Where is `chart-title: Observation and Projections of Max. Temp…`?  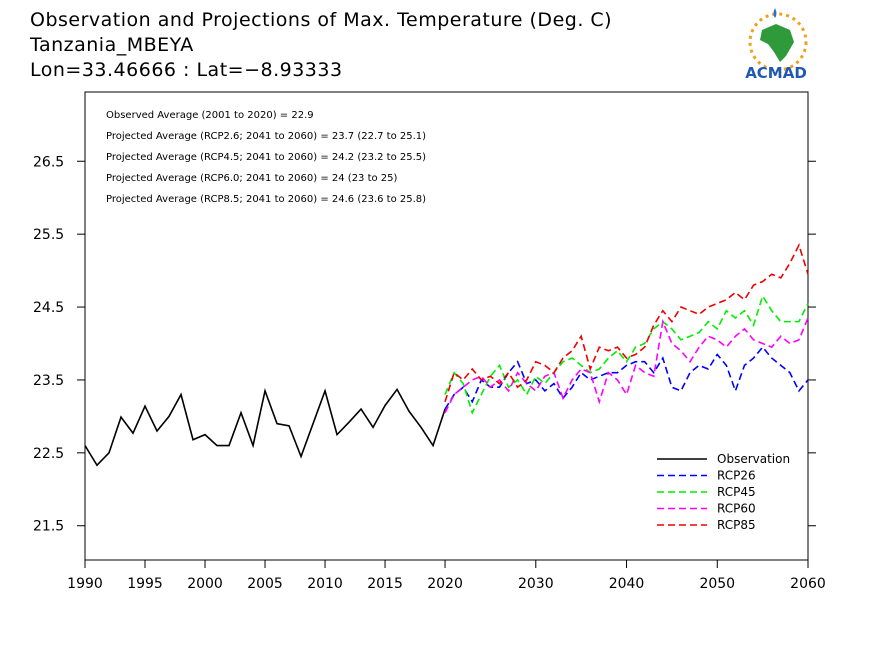 chart-title: Observation and Projections of Max. Temp… is located at coordinates (321, 20).